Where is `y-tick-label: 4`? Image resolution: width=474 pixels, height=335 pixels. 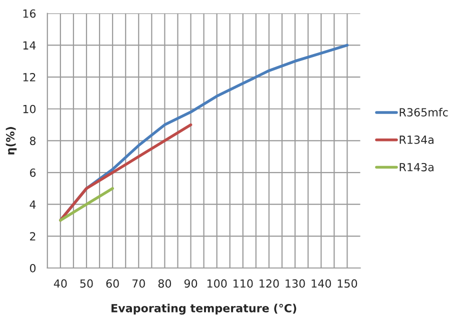
y-tick-label: 4 is located at coordinates (33, 204).